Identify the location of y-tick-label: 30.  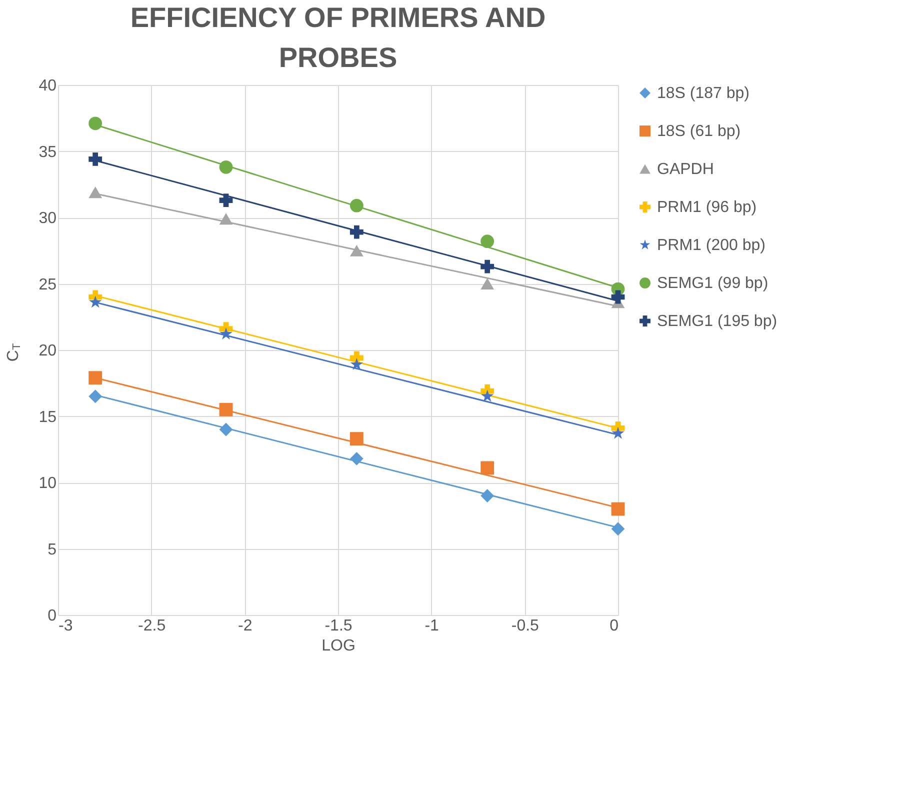
(47, 218).